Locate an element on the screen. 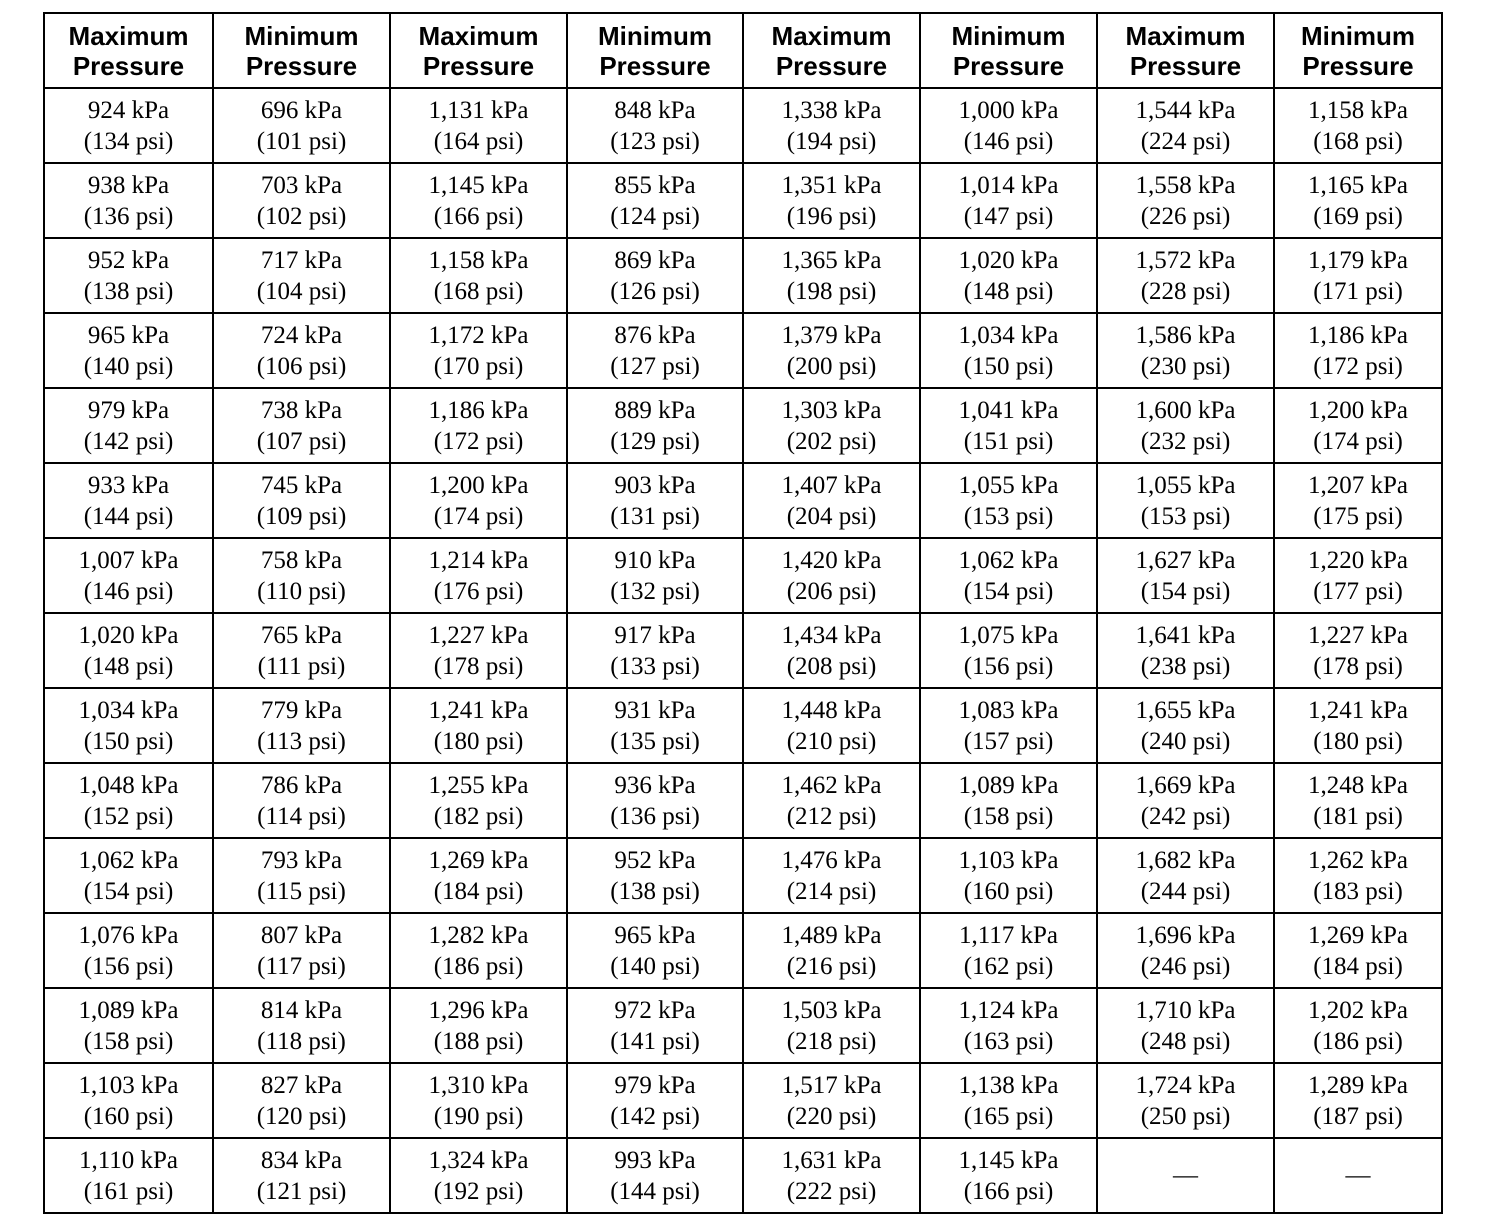 Image resolution: width=1504 pixels, height=1230 pixels. cell-line: 1,220 kPa is located at coordinates (1358, 560).